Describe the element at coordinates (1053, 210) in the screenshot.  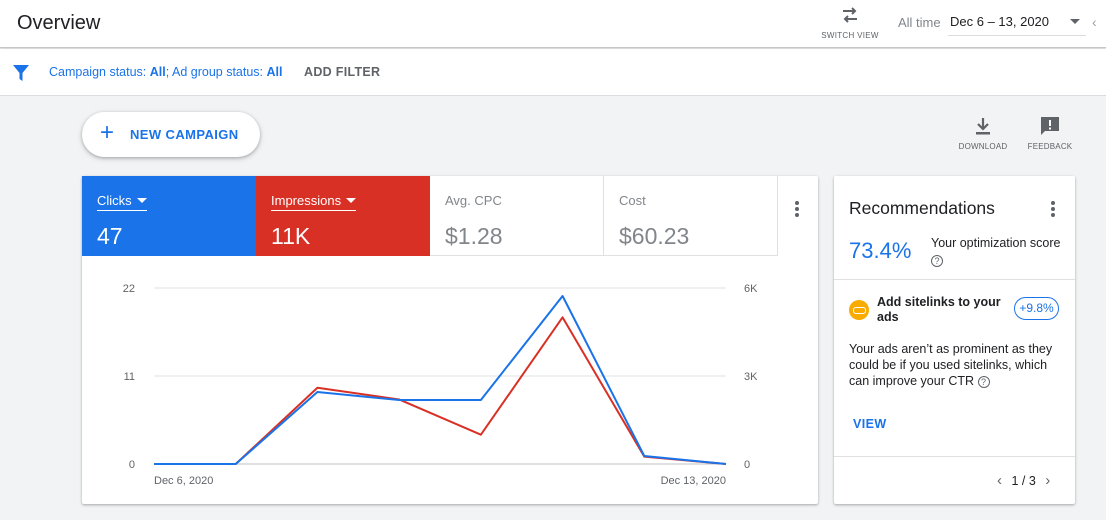
I see `recommendations-more-options-icon` at that location.